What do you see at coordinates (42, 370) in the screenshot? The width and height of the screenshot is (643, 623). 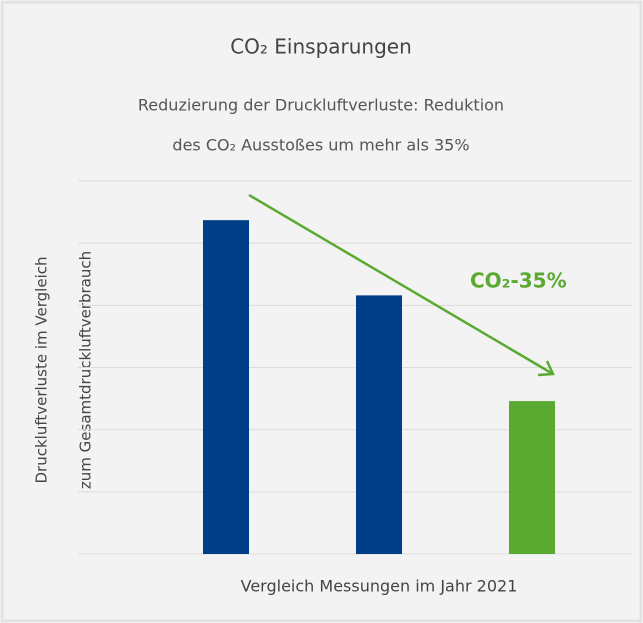 I see `y-axis-label: Druckluftverluste im Vergleich` at bounding box center [42, 370].